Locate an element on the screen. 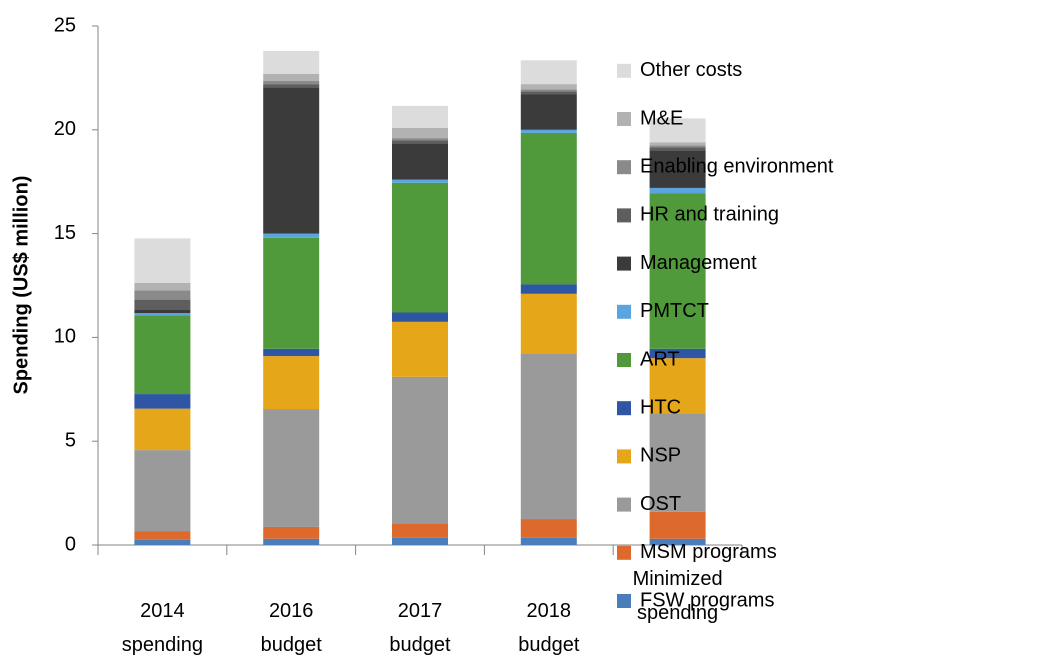 This screenshot has width=1050, height=657. y-tick-label: 20 is located at coordinates (65, 129).